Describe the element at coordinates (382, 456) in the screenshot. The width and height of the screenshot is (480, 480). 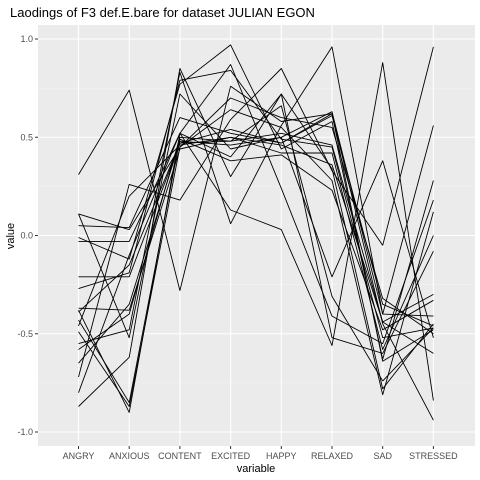
I see `x-tick-label: SAD` at that location.